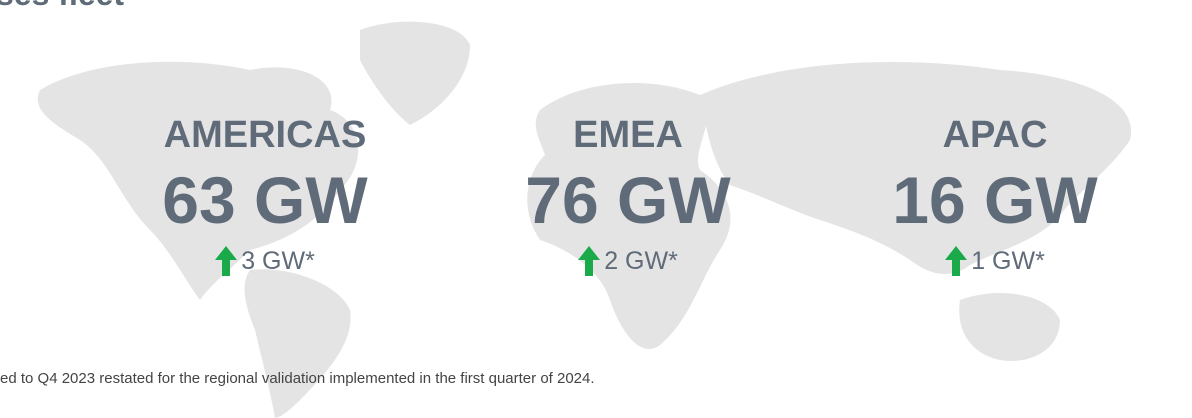  What do you see at coordinates (1008, 261) in the screenshot?
I see `change-text: 1 GW*` at bounding box center [1008, 261].